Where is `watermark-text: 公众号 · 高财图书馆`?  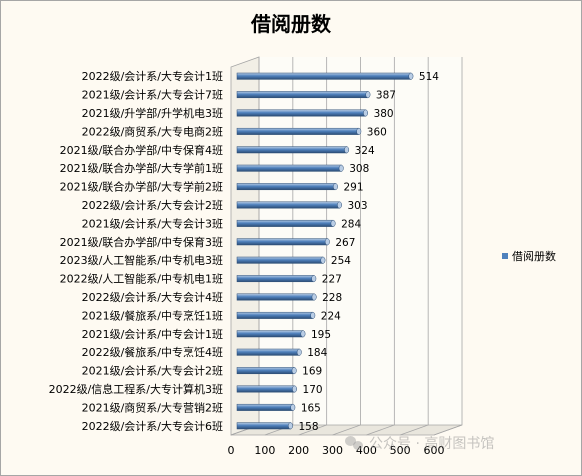
watermark-text: 公众号 · 高财图书馆 is located at coordinates (432, 444).